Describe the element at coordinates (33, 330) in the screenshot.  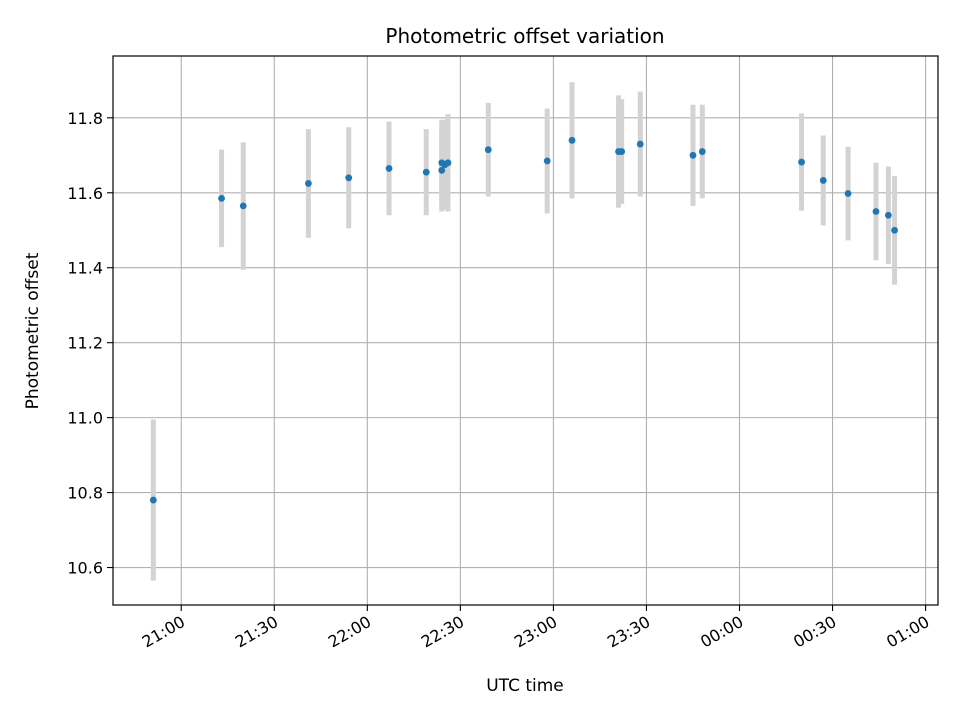
I see `y-axis-title: Photometric offset` at that location.